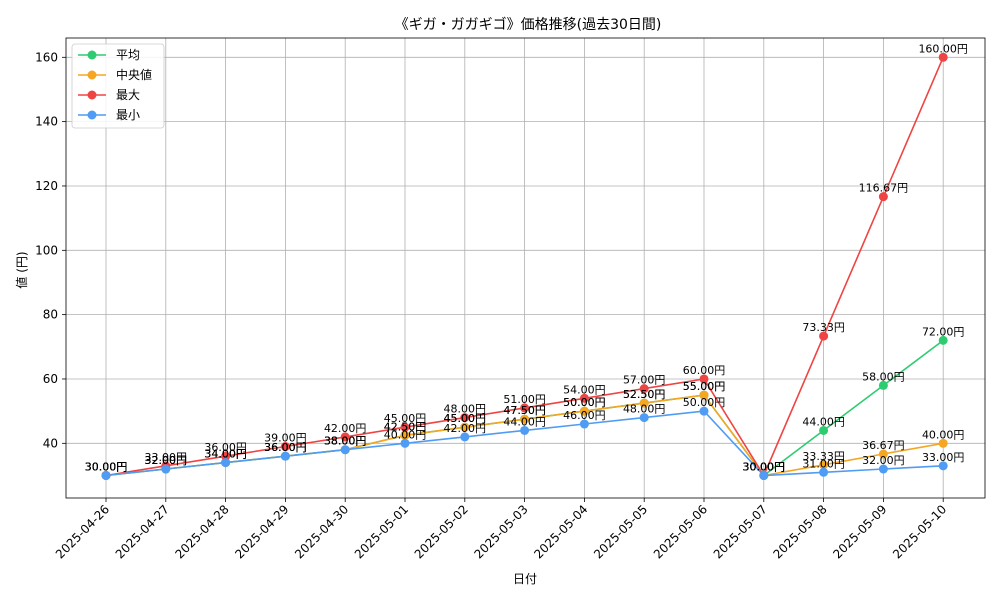 The image size is (1000, 600). Describe the element at coordinates (943, 331) in the screenshot. I see `data-label: 72.00円` at that location.